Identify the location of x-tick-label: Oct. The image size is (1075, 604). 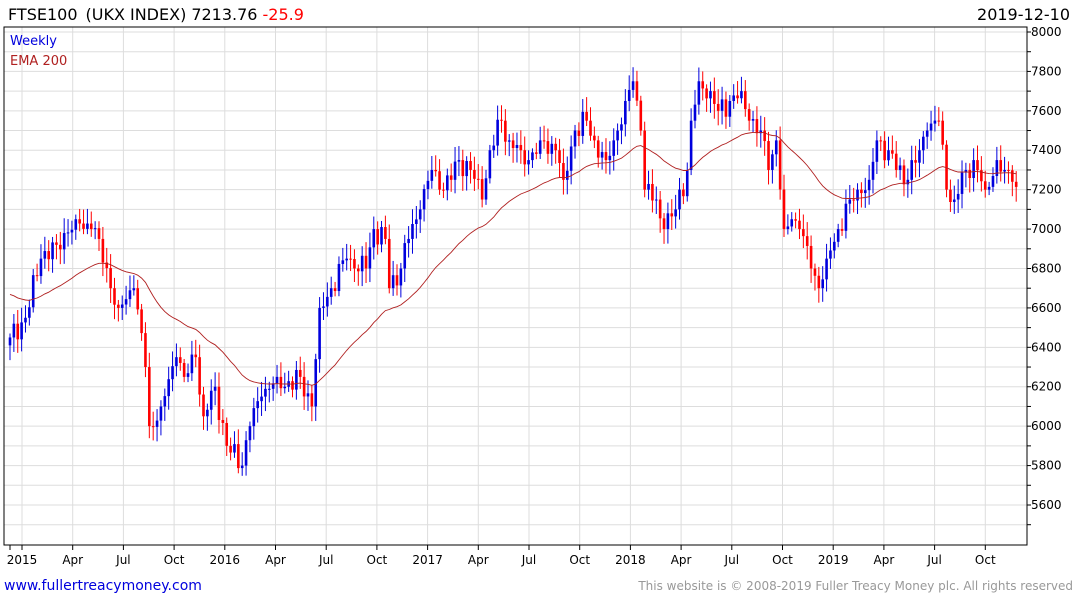
(985, 560).